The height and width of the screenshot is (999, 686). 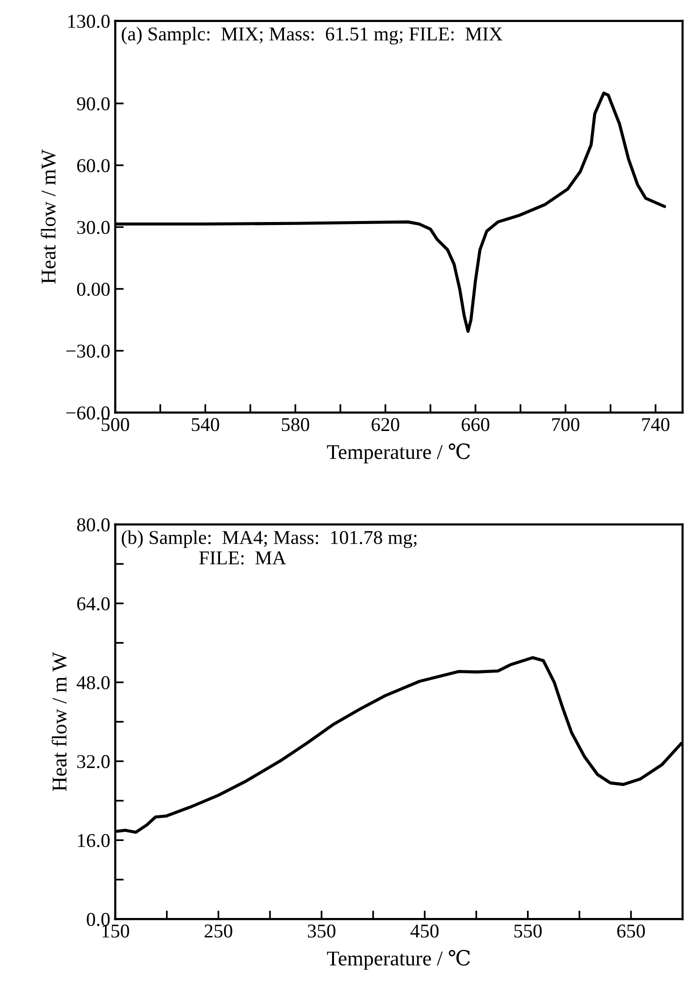 What do you see at coordinates (476, 425) in the screenshot?
I see `x-tick-label: 660` at bounding box center [476, 425].